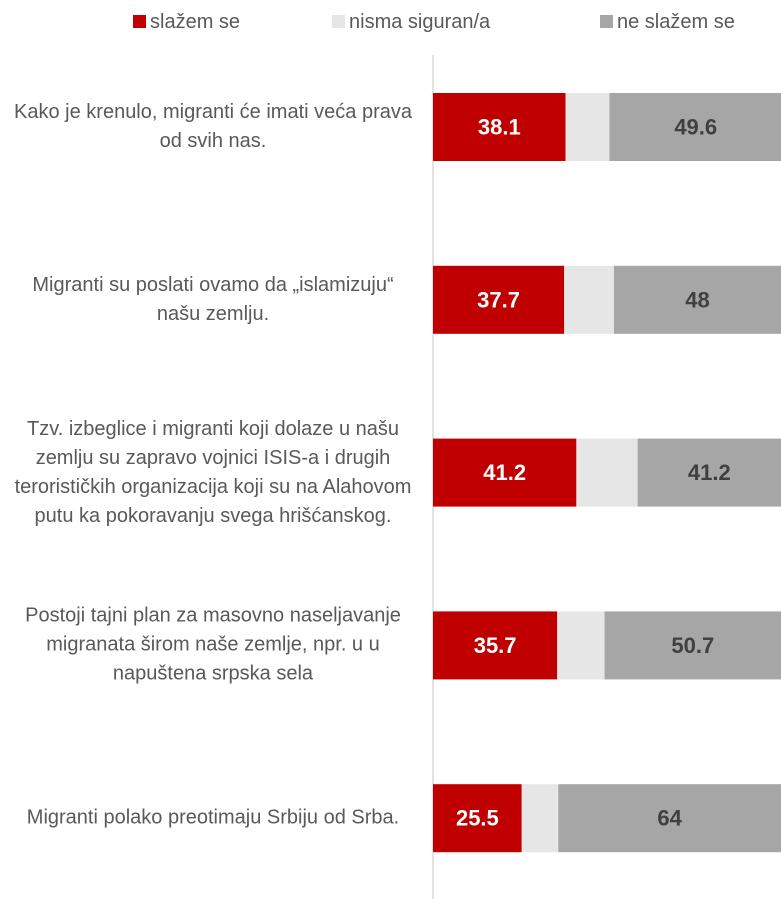 The image size is (781, 899). I want to click on legend-label: slažem se, so click(195, 22).